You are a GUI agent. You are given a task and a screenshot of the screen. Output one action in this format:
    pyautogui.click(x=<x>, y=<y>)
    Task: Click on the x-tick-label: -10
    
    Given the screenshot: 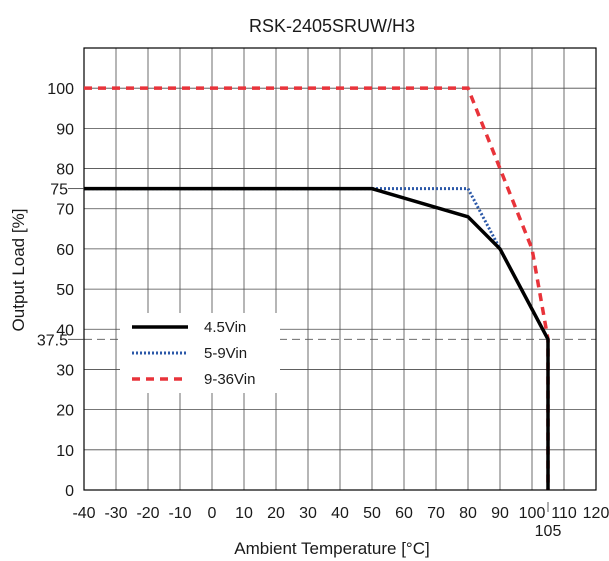 What is the action you would take?
    pyautogui.click(x=179, y=513)
    